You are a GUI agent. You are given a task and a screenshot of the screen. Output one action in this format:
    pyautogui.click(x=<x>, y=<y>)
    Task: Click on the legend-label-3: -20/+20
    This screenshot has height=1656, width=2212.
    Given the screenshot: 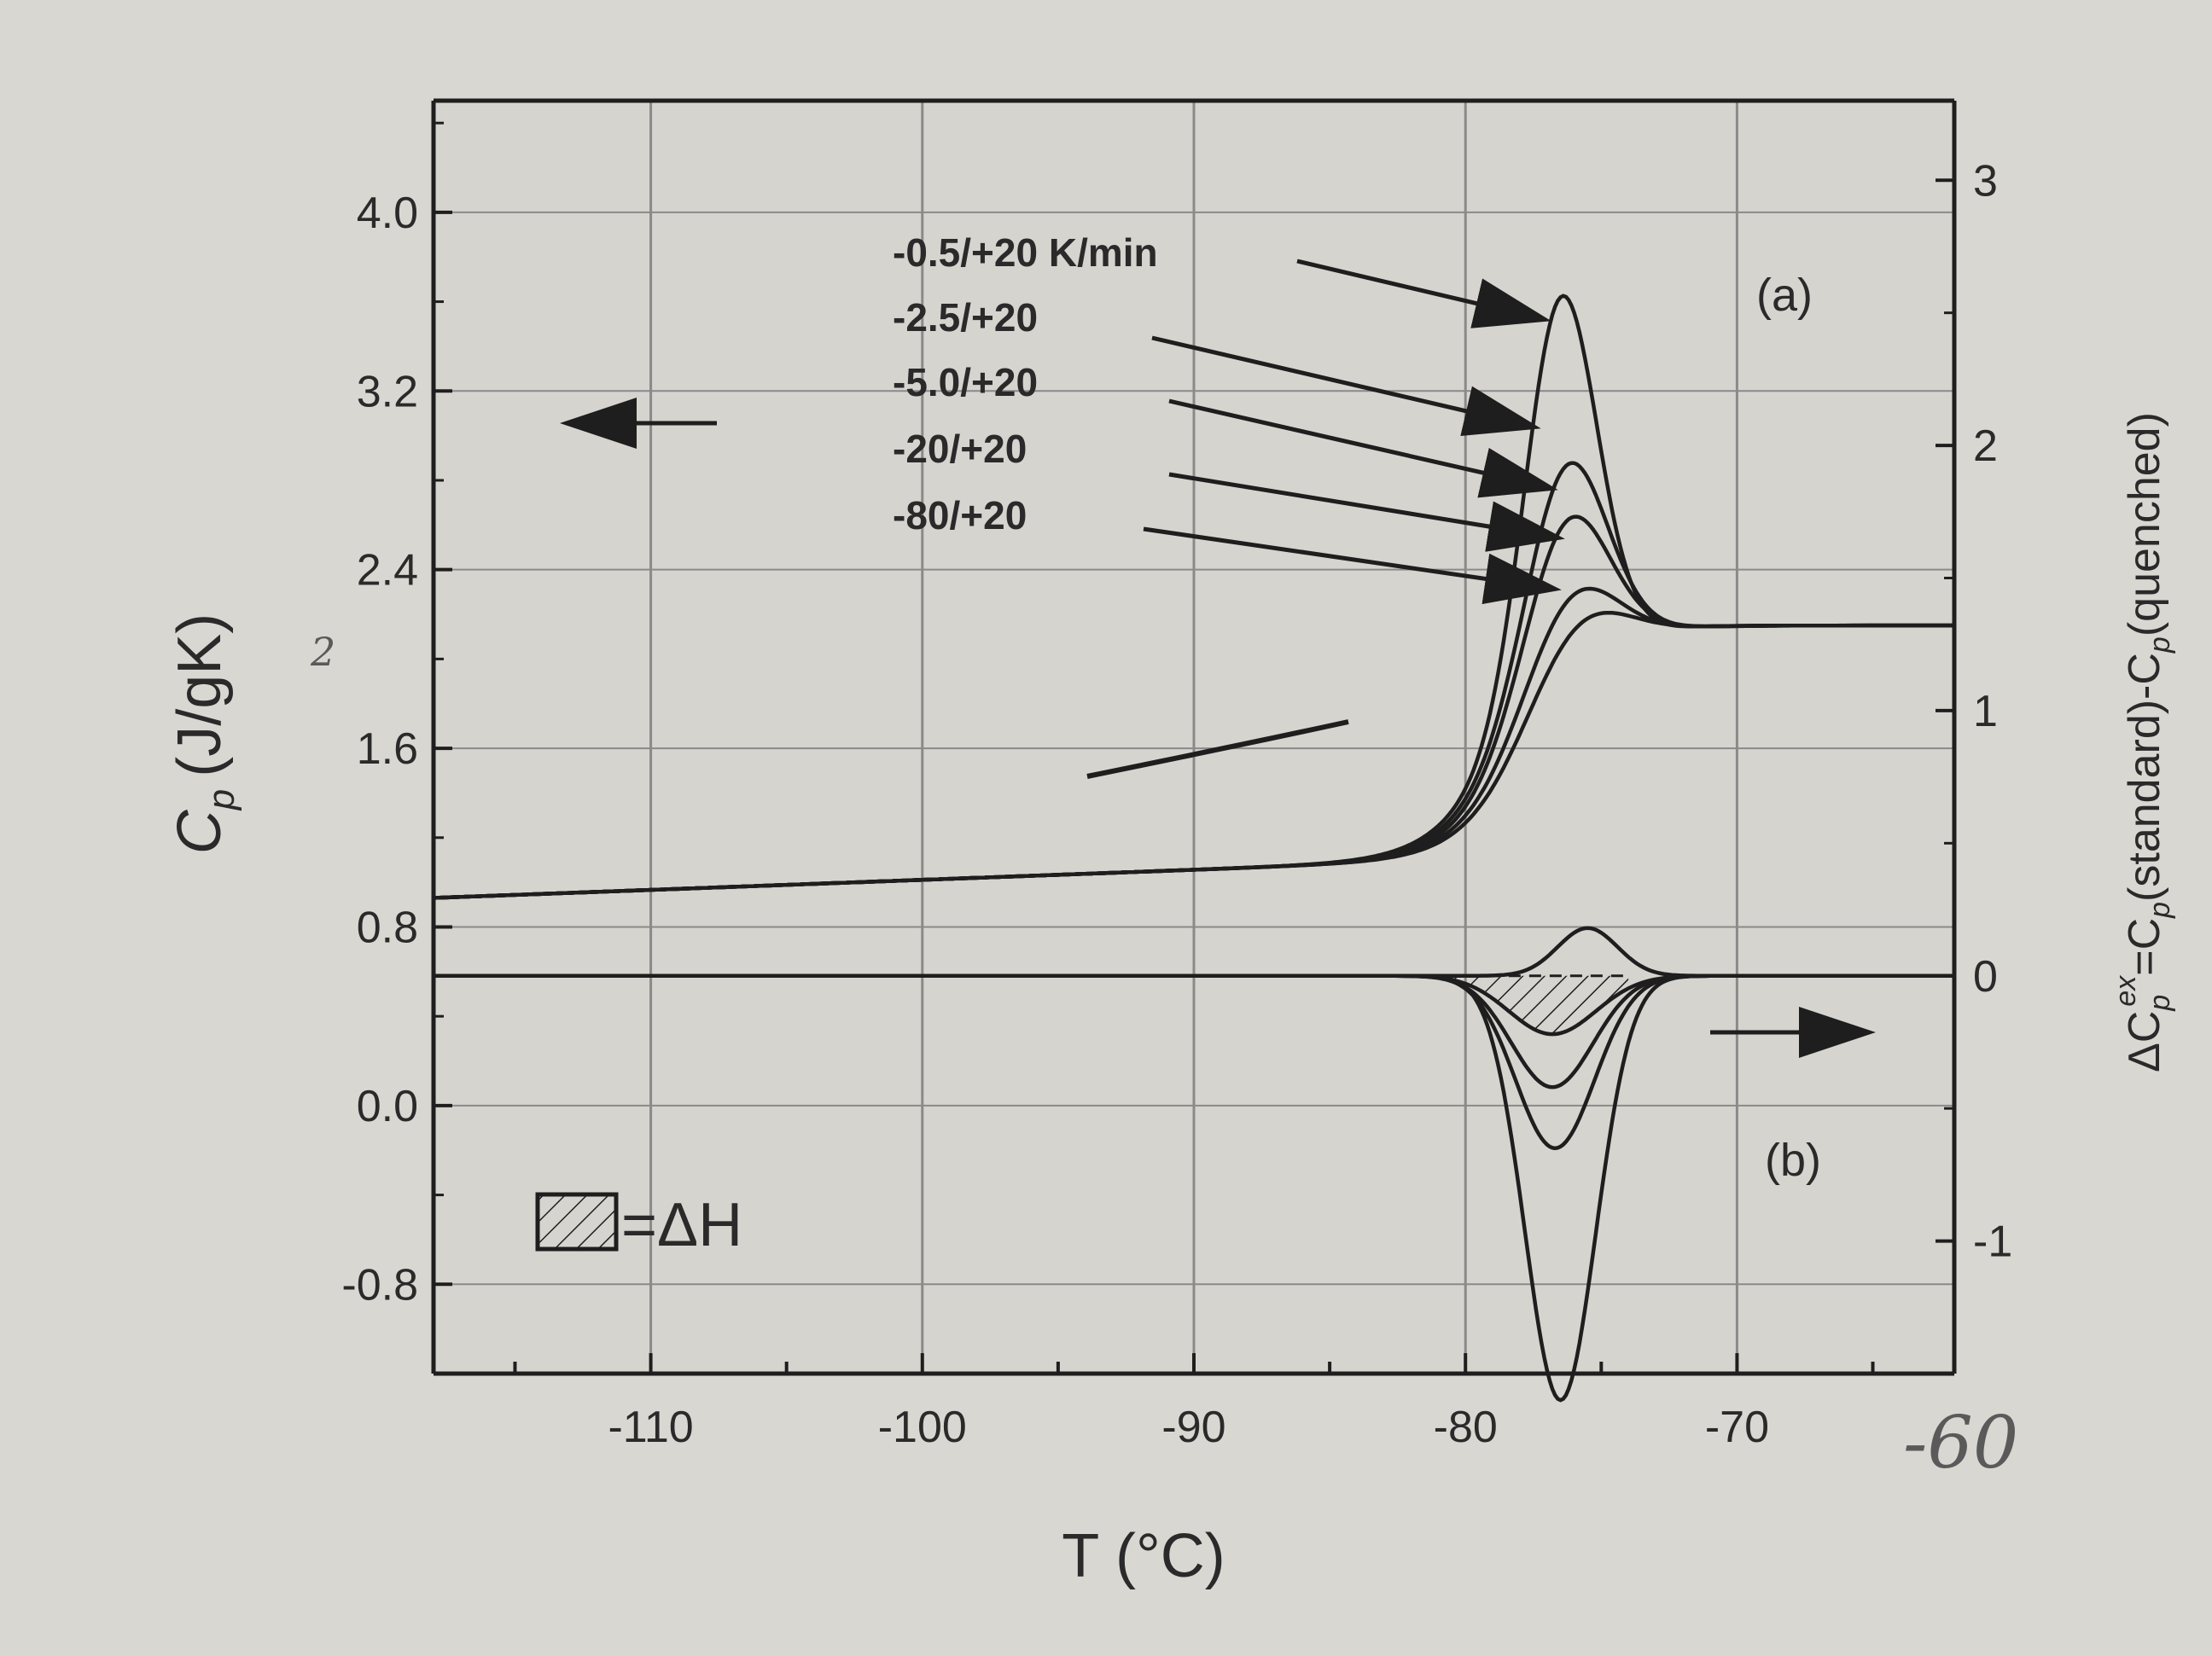 What is the action you would take?
    pyautogui.click(x=960, y=449)
    